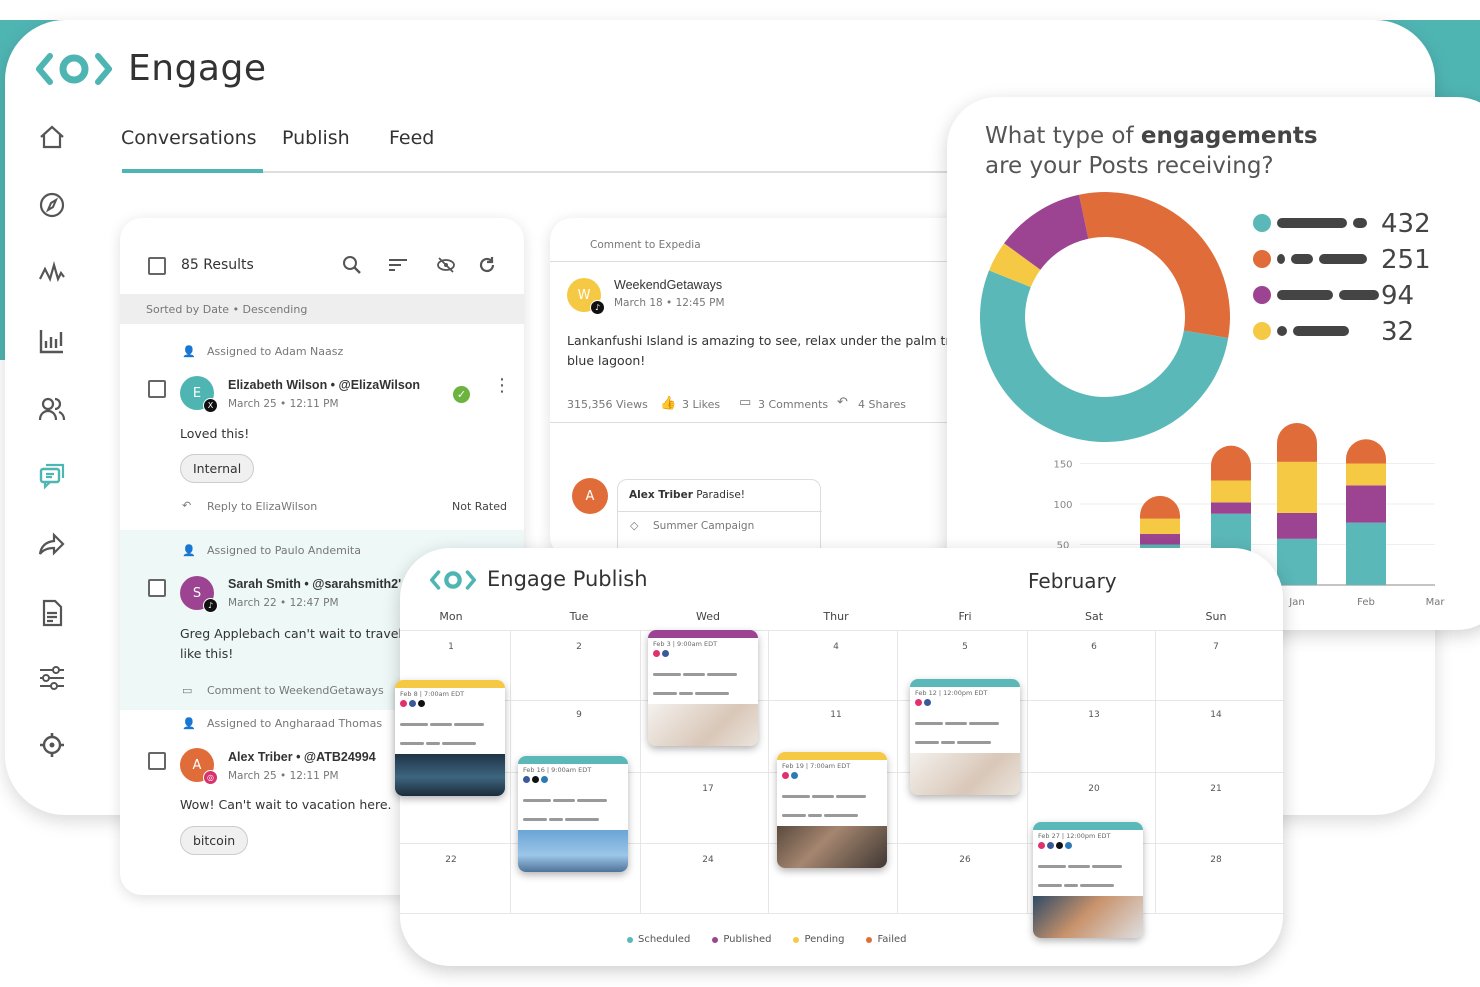 The width and height of the screenshot is (1480, 987). What do you see at coordinates (745, 402) in the screenshot?
I see `comment-icon: ▭` at bounding box center [745, 402].